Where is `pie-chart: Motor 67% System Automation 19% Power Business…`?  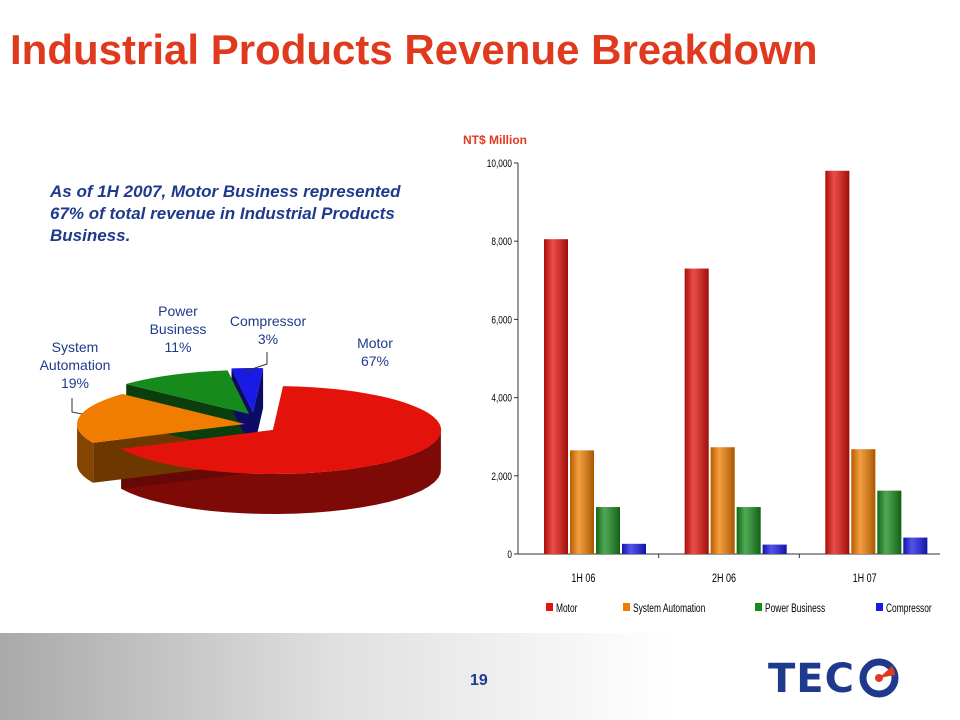 pie-chart: Motor 67% System Automation 19% Power Business… is located at coordinates (241, 408).